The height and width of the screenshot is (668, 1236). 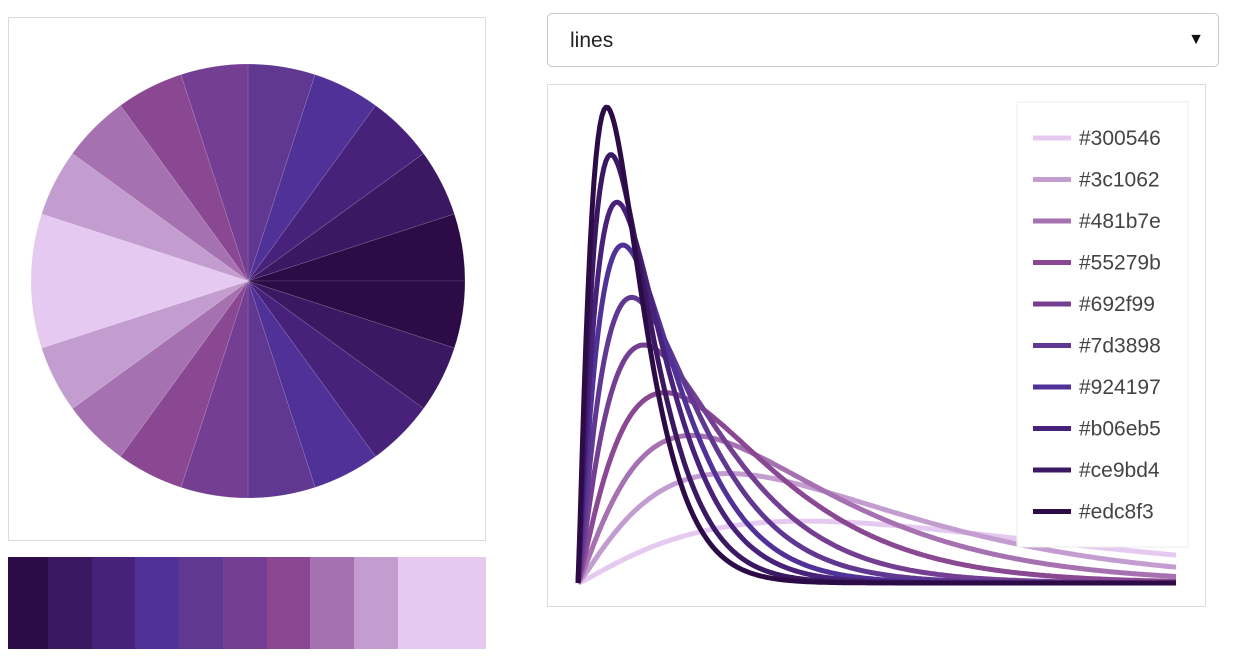 What do you see at coordinates (1116, 512) in the screenshot?
I see `legend-label: #edc8f3` at bounding box center [1116, 512].